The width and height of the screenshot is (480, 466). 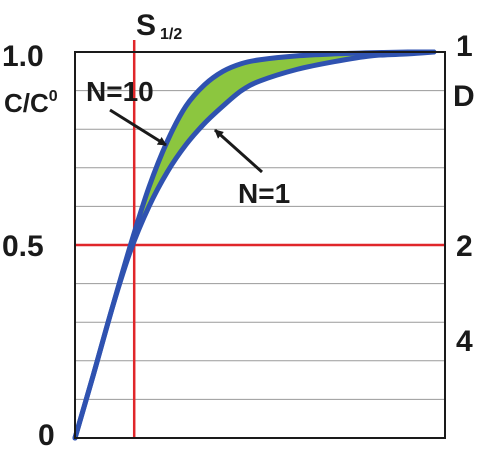 What do you see at coordinates (464, 46) in the screenshot?
I see `right-tick-1: 1` at bounding box center [464, 46].